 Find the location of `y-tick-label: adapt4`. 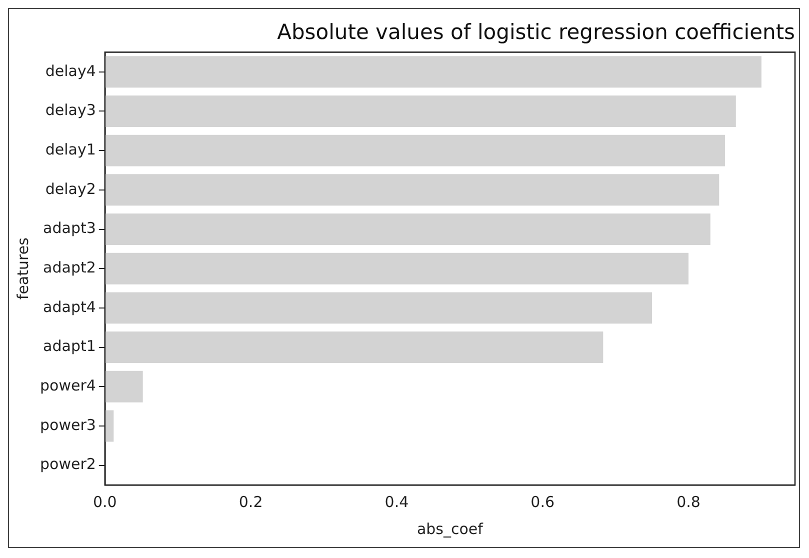

y-tick-label: adapt4 is located at coordinates (69, 307).